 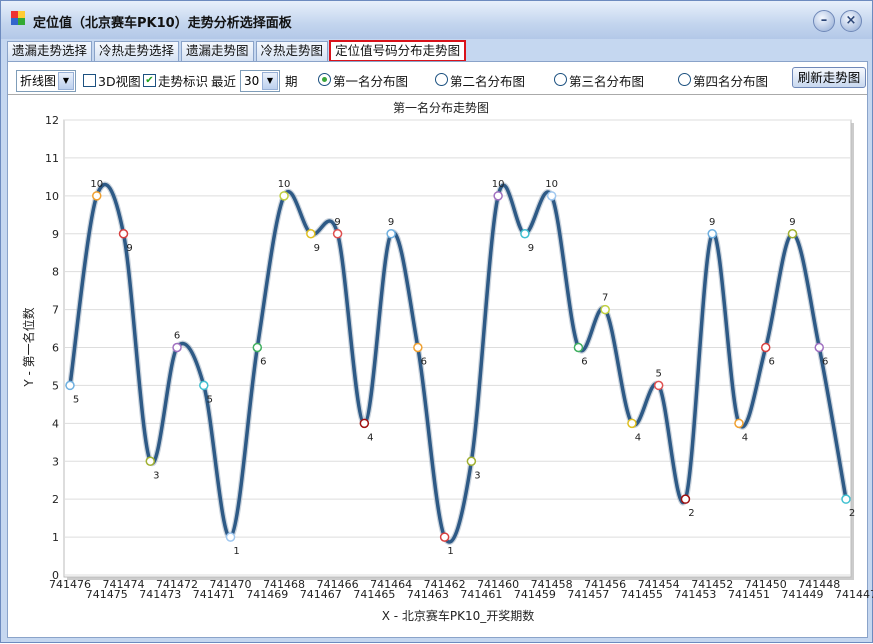 What do you see at coordinates (638, 437) in the screenshot?
I see `data-label: 4` at bounding box center [638, 437].